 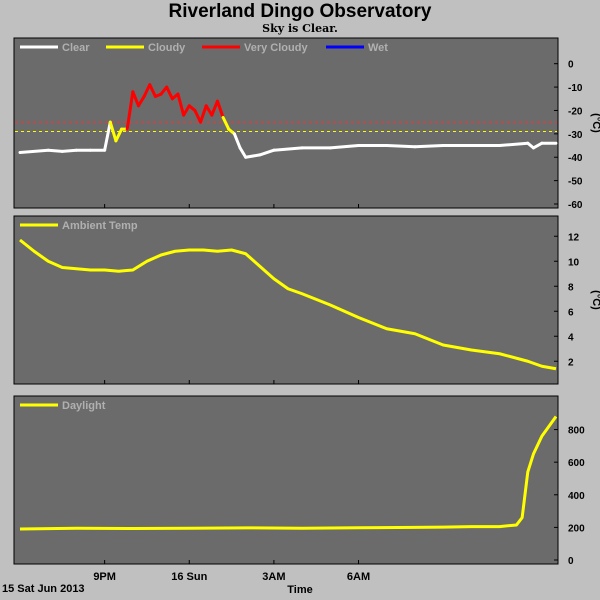 I want to click on y-tick-label: -60, so click(x=575, y=205).